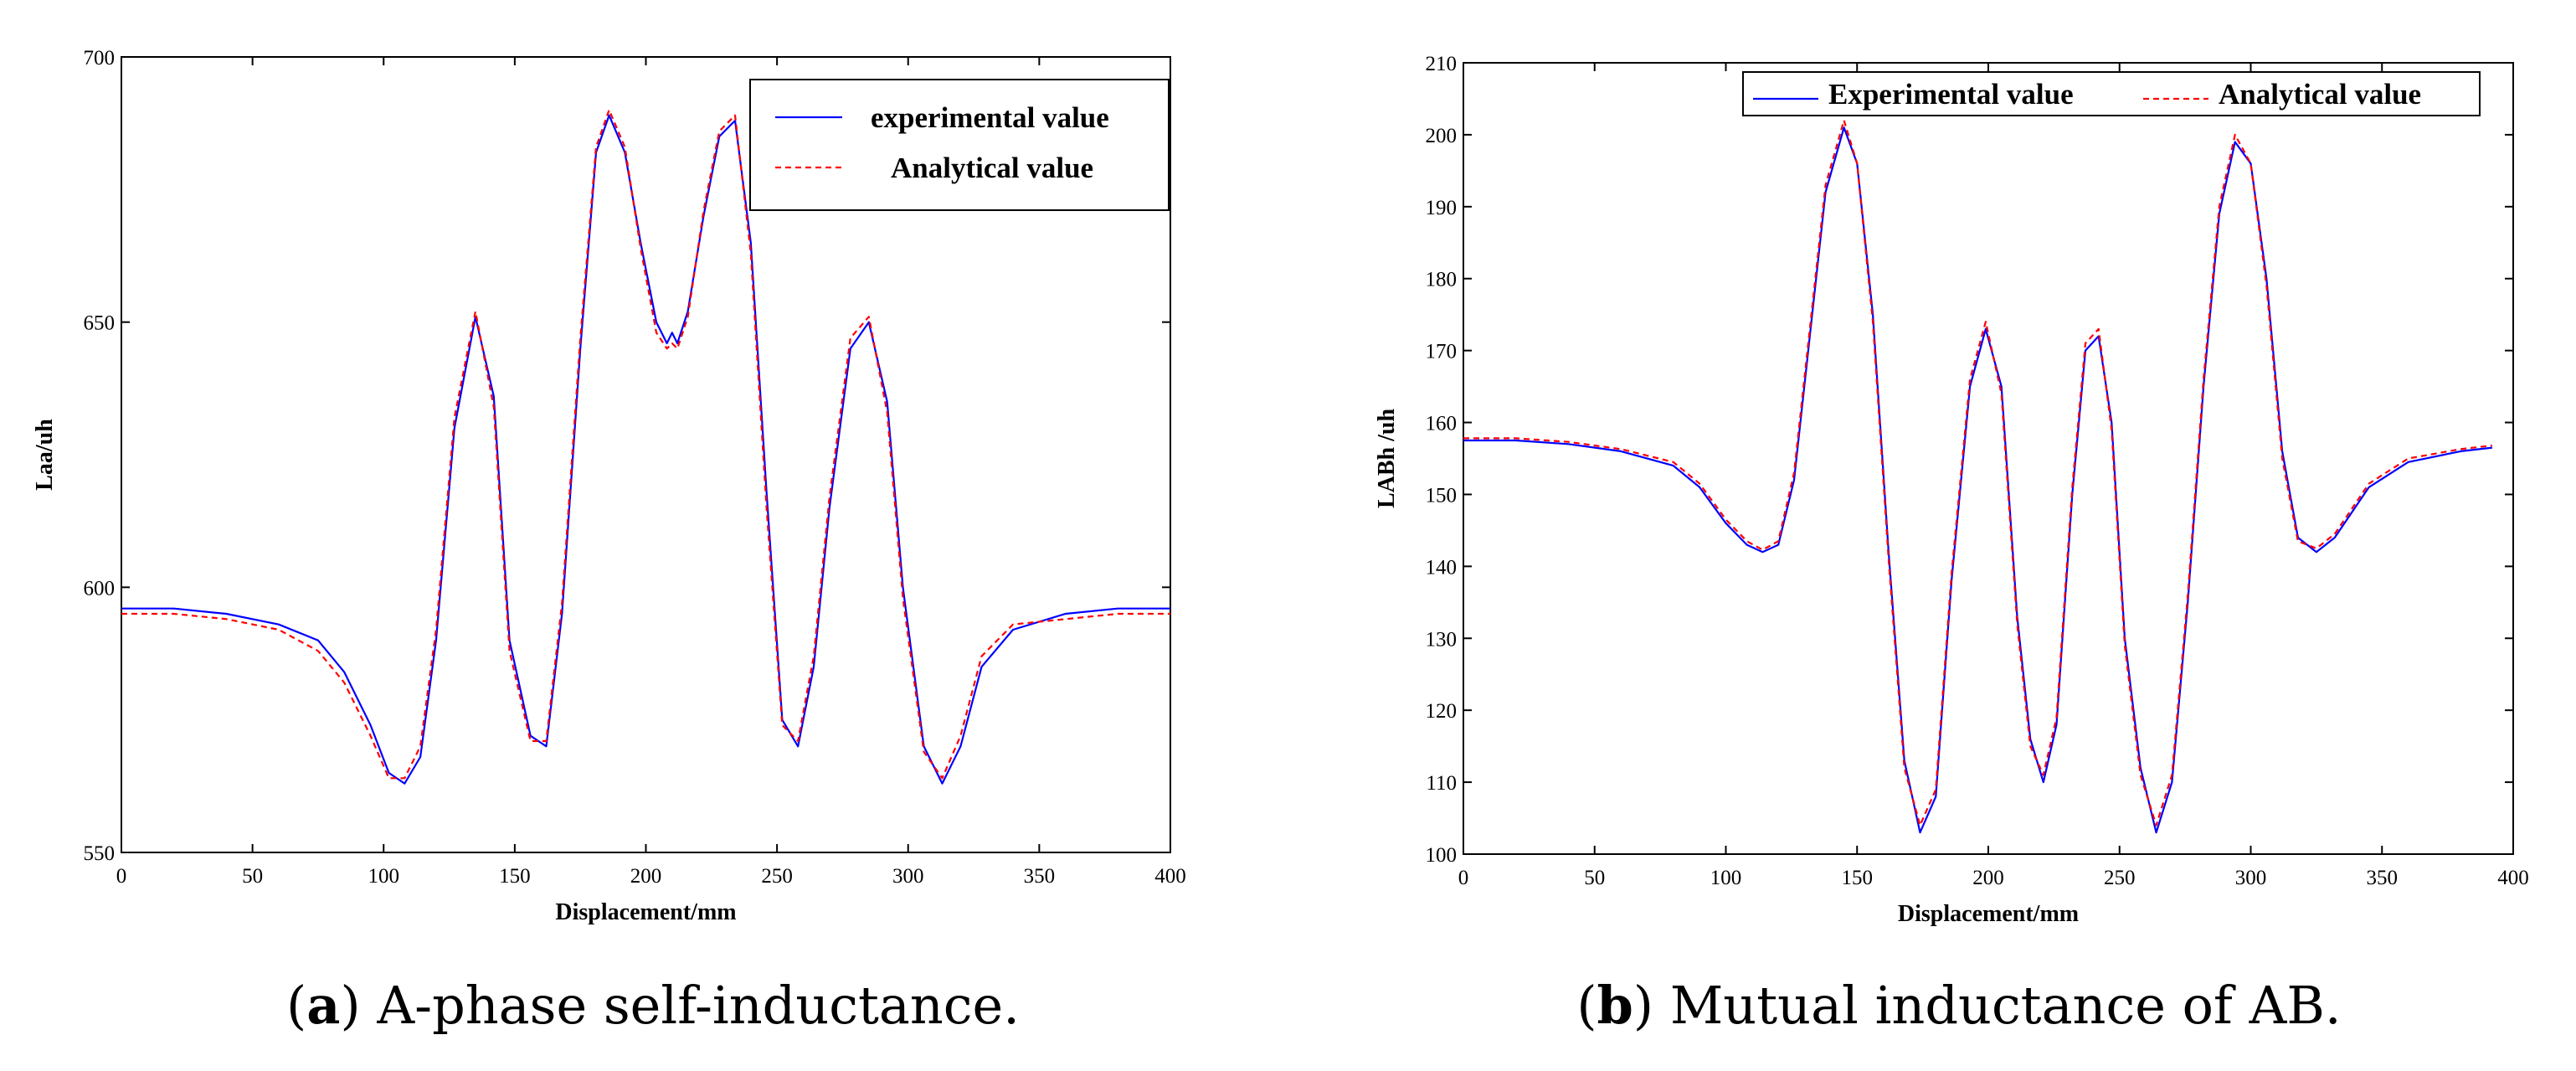  I want to click on panel-b-ytick-label: 170, so click(1442, 352).